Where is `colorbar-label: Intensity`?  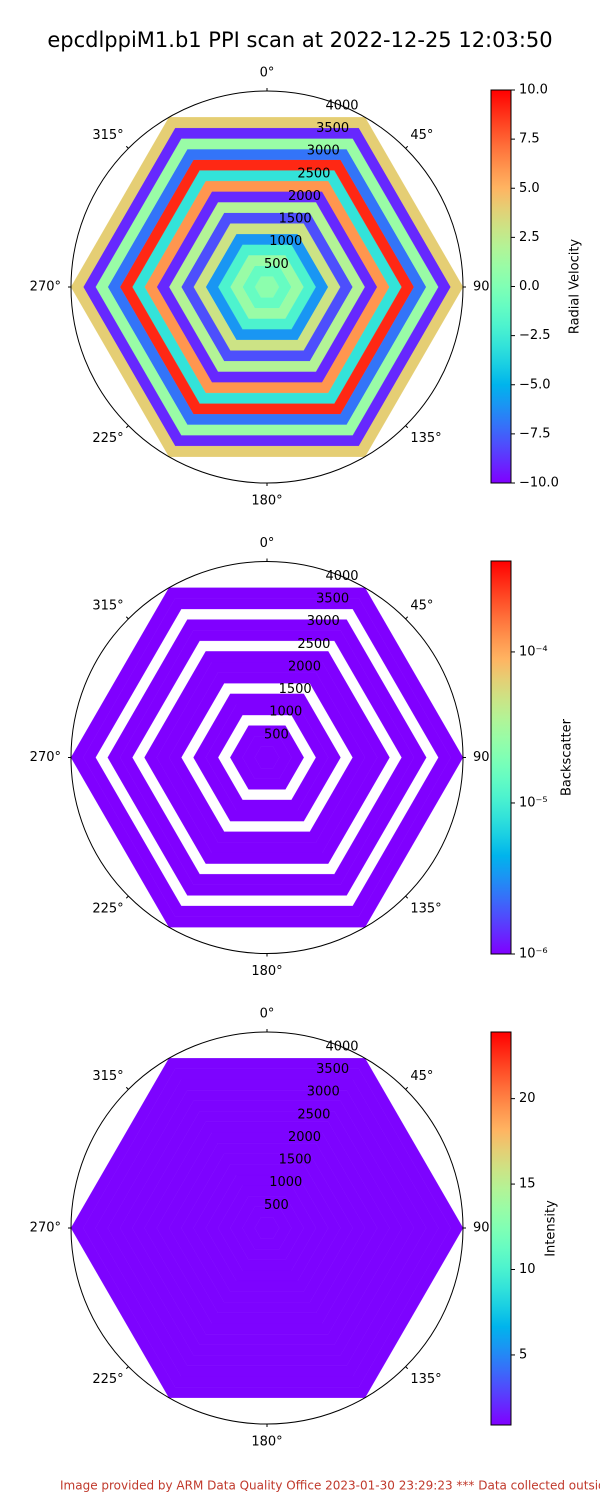 colorbar-label: Intensity is located at coordinates (551, 1228).